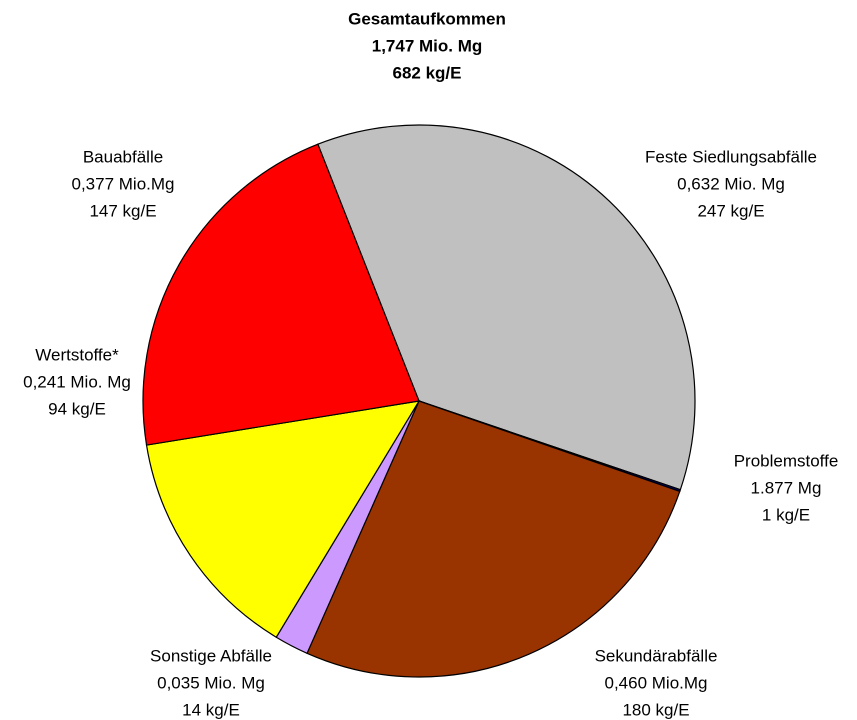 This screenshot has height=720, width=857. I want to click on slice-value-label: 0,377 Mio.Mg, so click(123, 183).